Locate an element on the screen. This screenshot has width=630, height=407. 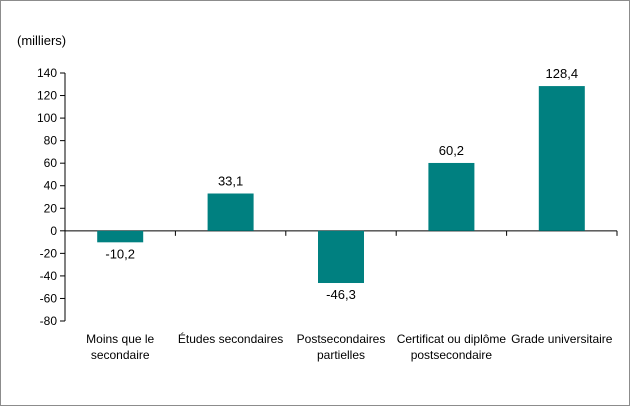
data-label: -46,3 is located at coordinates (341, 294).